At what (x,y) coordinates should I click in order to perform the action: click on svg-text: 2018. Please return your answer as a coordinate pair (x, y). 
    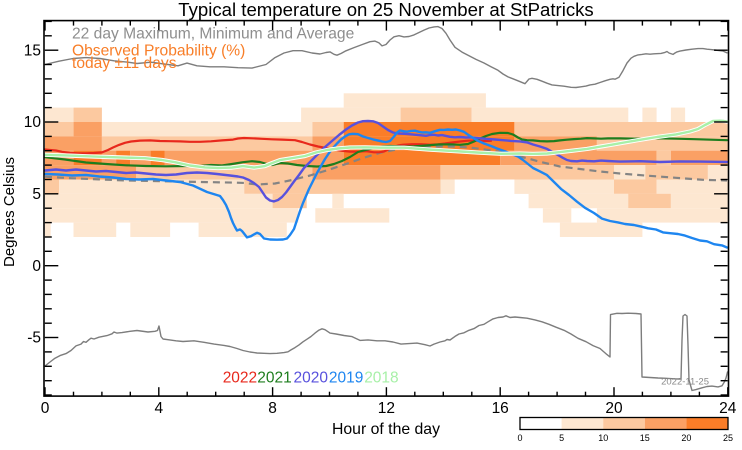
    Looking at the image, I should click on (381, 378).